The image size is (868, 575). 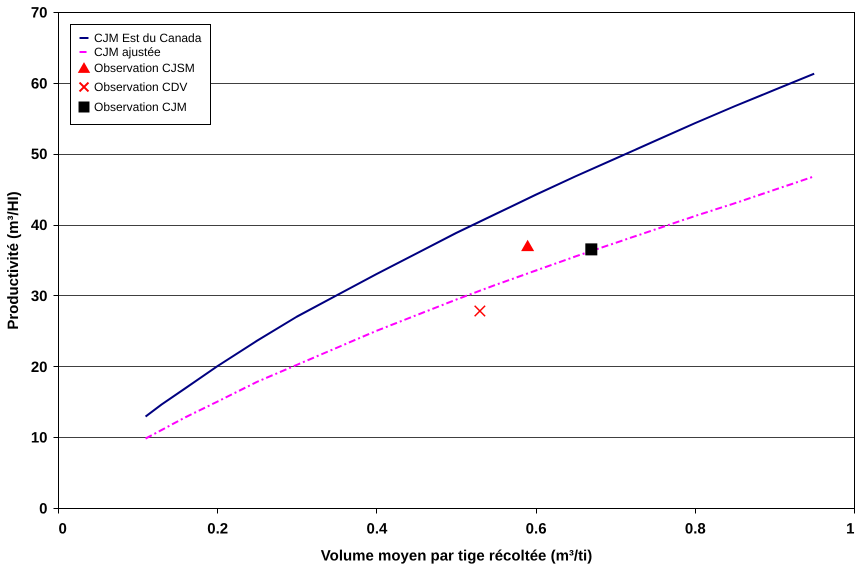 I want to click on y-tick-label: 70, so click(x=39, y=13).